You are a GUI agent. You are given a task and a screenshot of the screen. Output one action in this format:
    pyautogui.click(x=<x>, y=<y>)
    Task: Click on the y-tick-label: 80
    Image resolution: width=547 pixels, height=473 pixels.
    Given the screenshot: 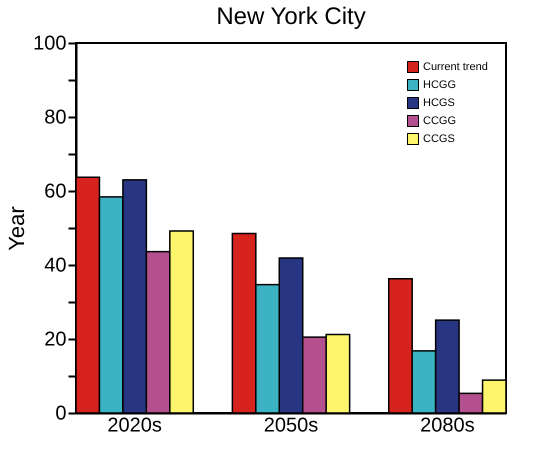 What is the action you would take?
    pyautogui.click(x=55, y=117)
    